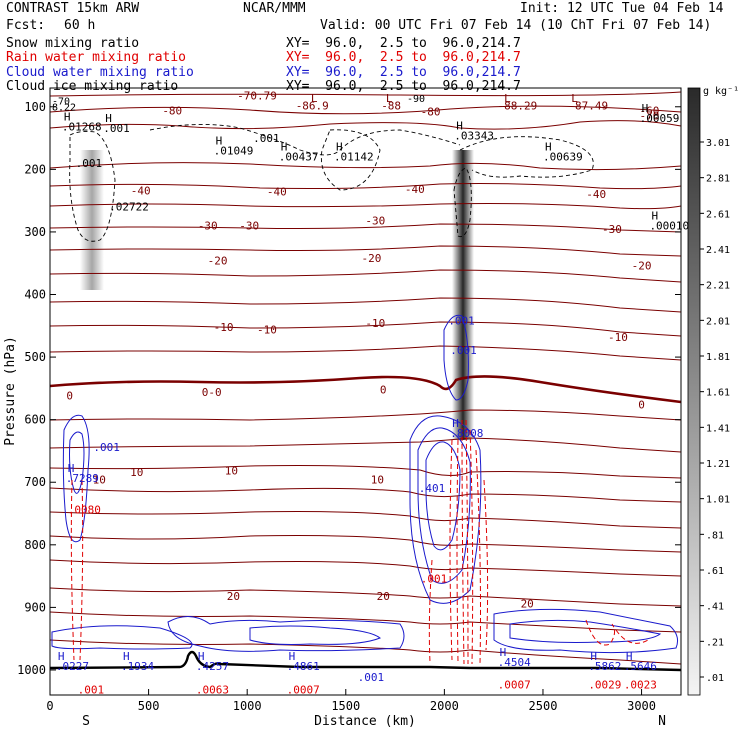 Image resolution: width=740 pixels, height=740 pixels. I want to click on misc-label: -90, so click(416, 99).